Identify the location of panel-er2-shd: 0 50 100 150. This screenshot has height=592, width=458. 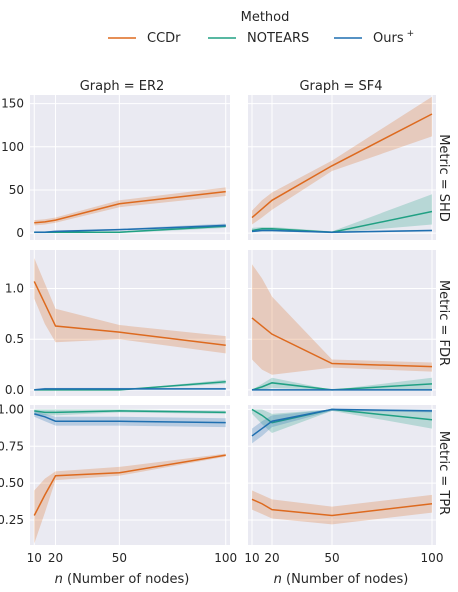
(115, 167).